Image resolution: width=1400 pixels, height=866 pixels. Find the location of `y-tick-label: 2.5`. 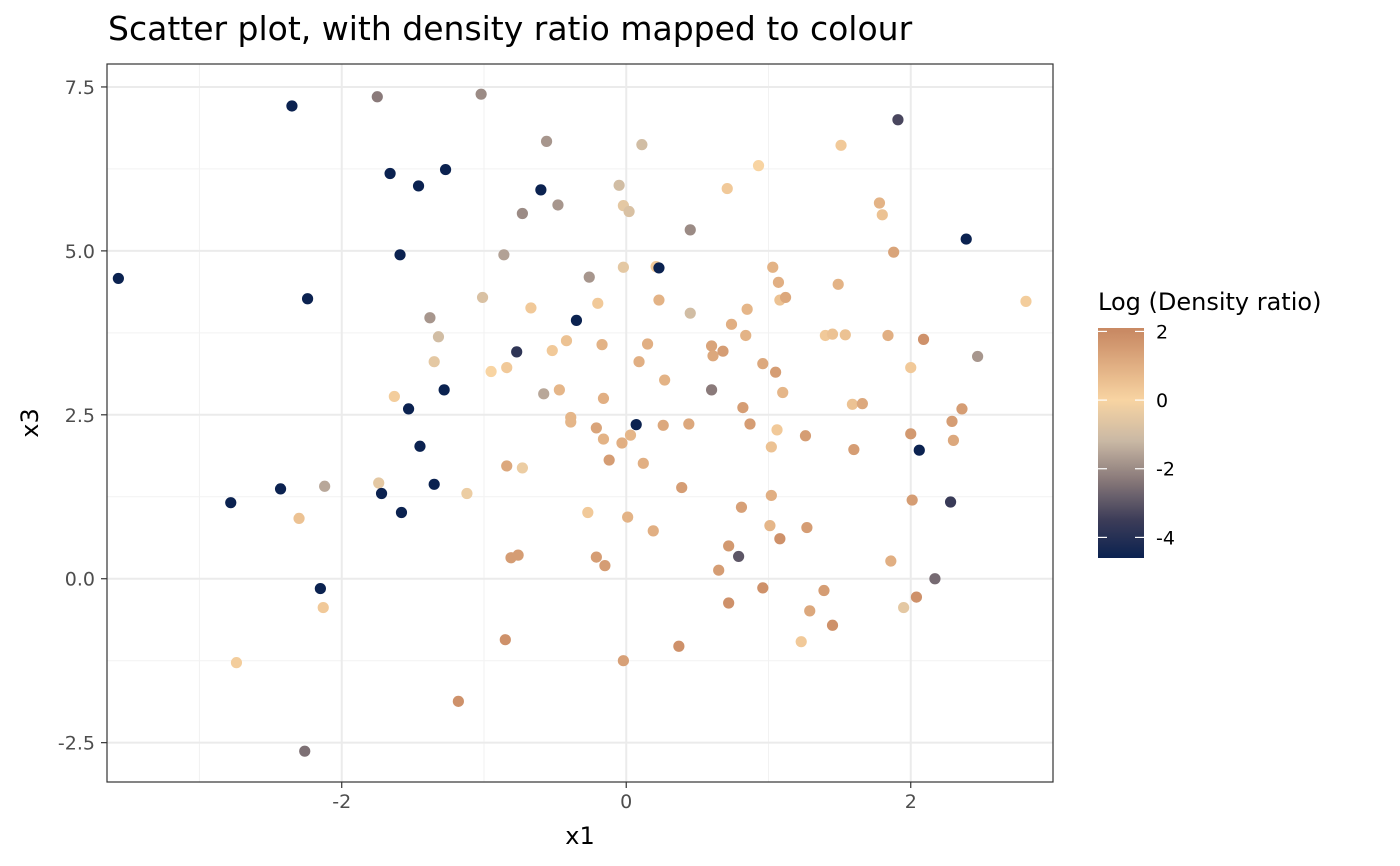

y-tick-label: 2.5 is located at coordinates (80, 416).